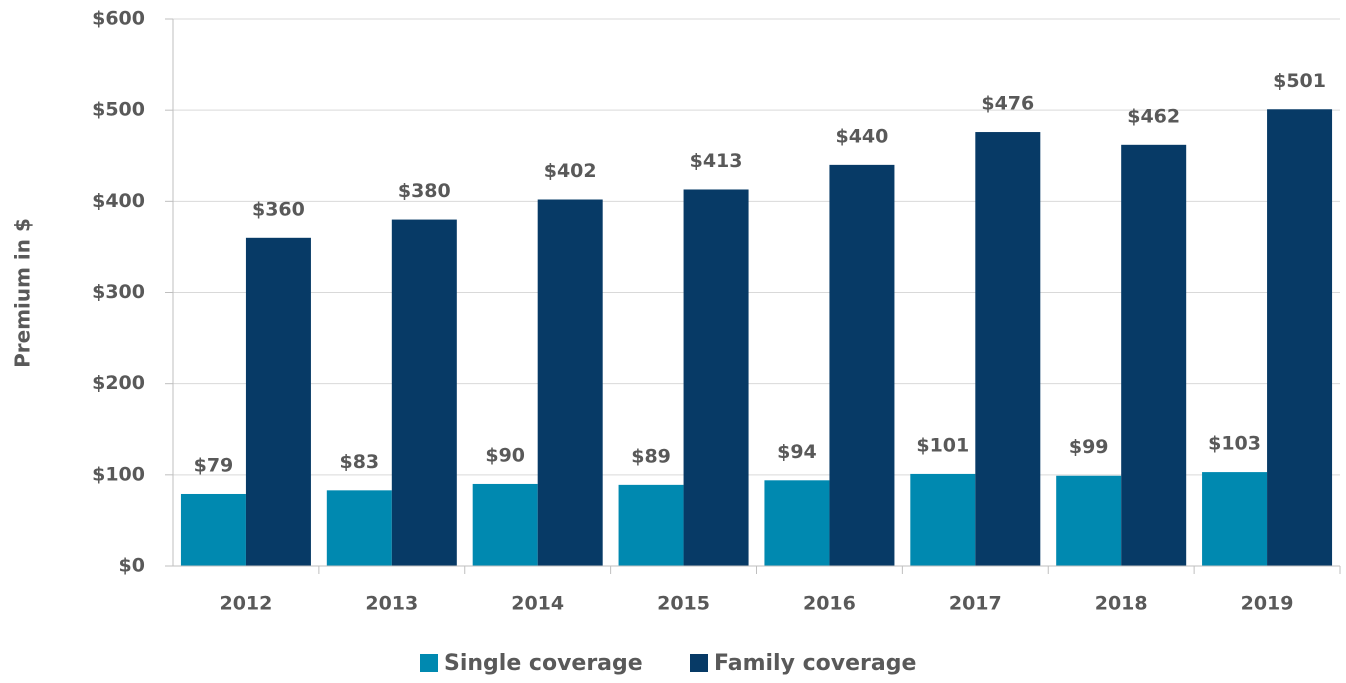  I want to click on x-tick-label: 2016, so click(829, 604).